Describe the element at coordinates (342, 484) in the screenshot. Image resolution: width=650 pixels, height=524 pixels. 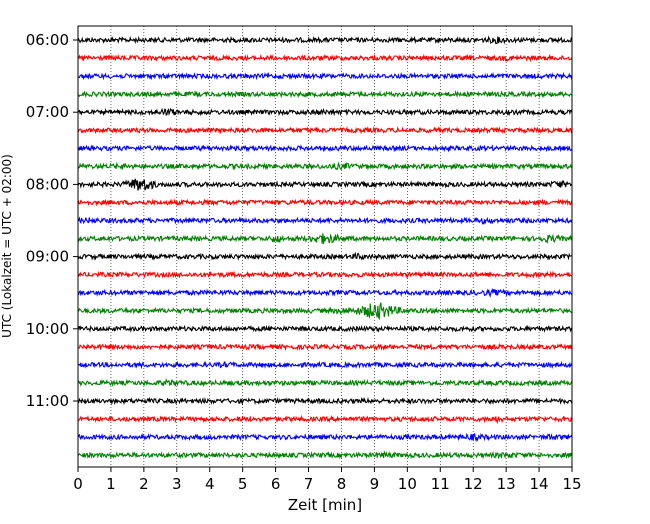
I see `x-tick-label: 8` at that location.